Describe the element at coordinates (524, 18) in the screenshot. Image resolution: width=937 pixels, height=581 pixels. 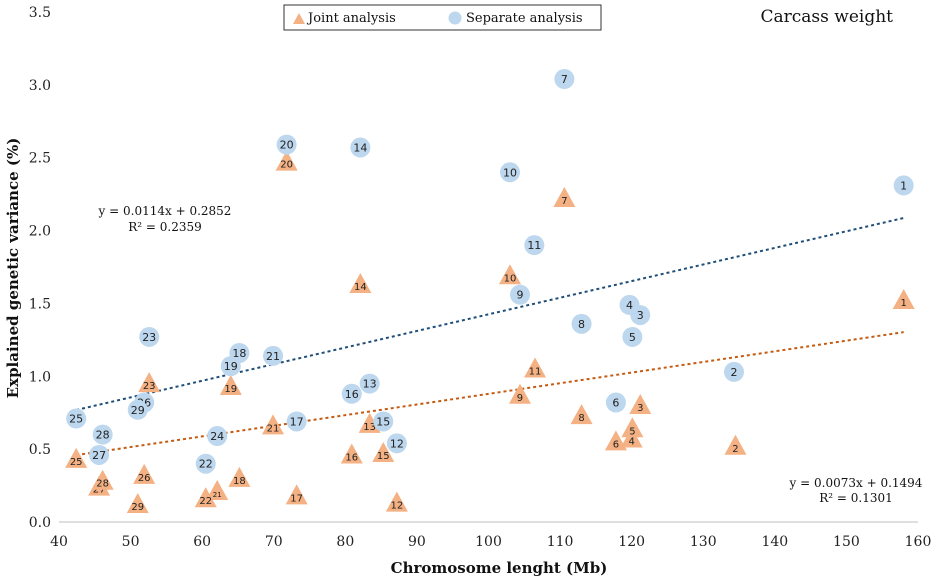
I see `legend-separate-label: Separate analysis` at that location.